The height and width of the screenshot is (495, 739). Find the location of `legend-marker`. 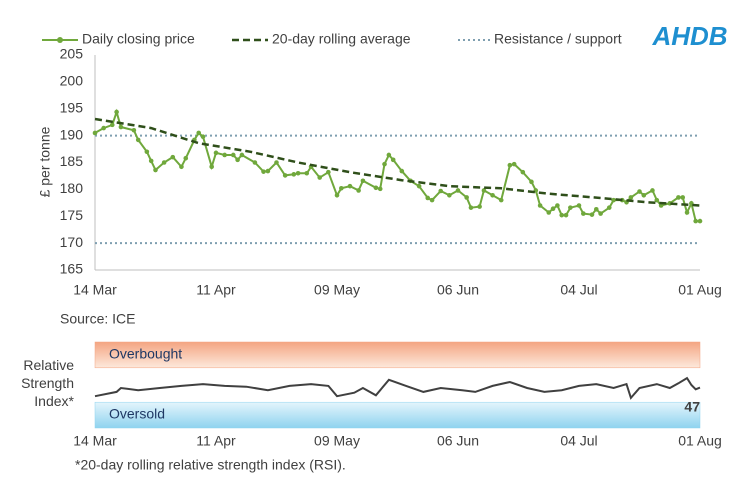

legend-marker is located at coordinates (60, 40).